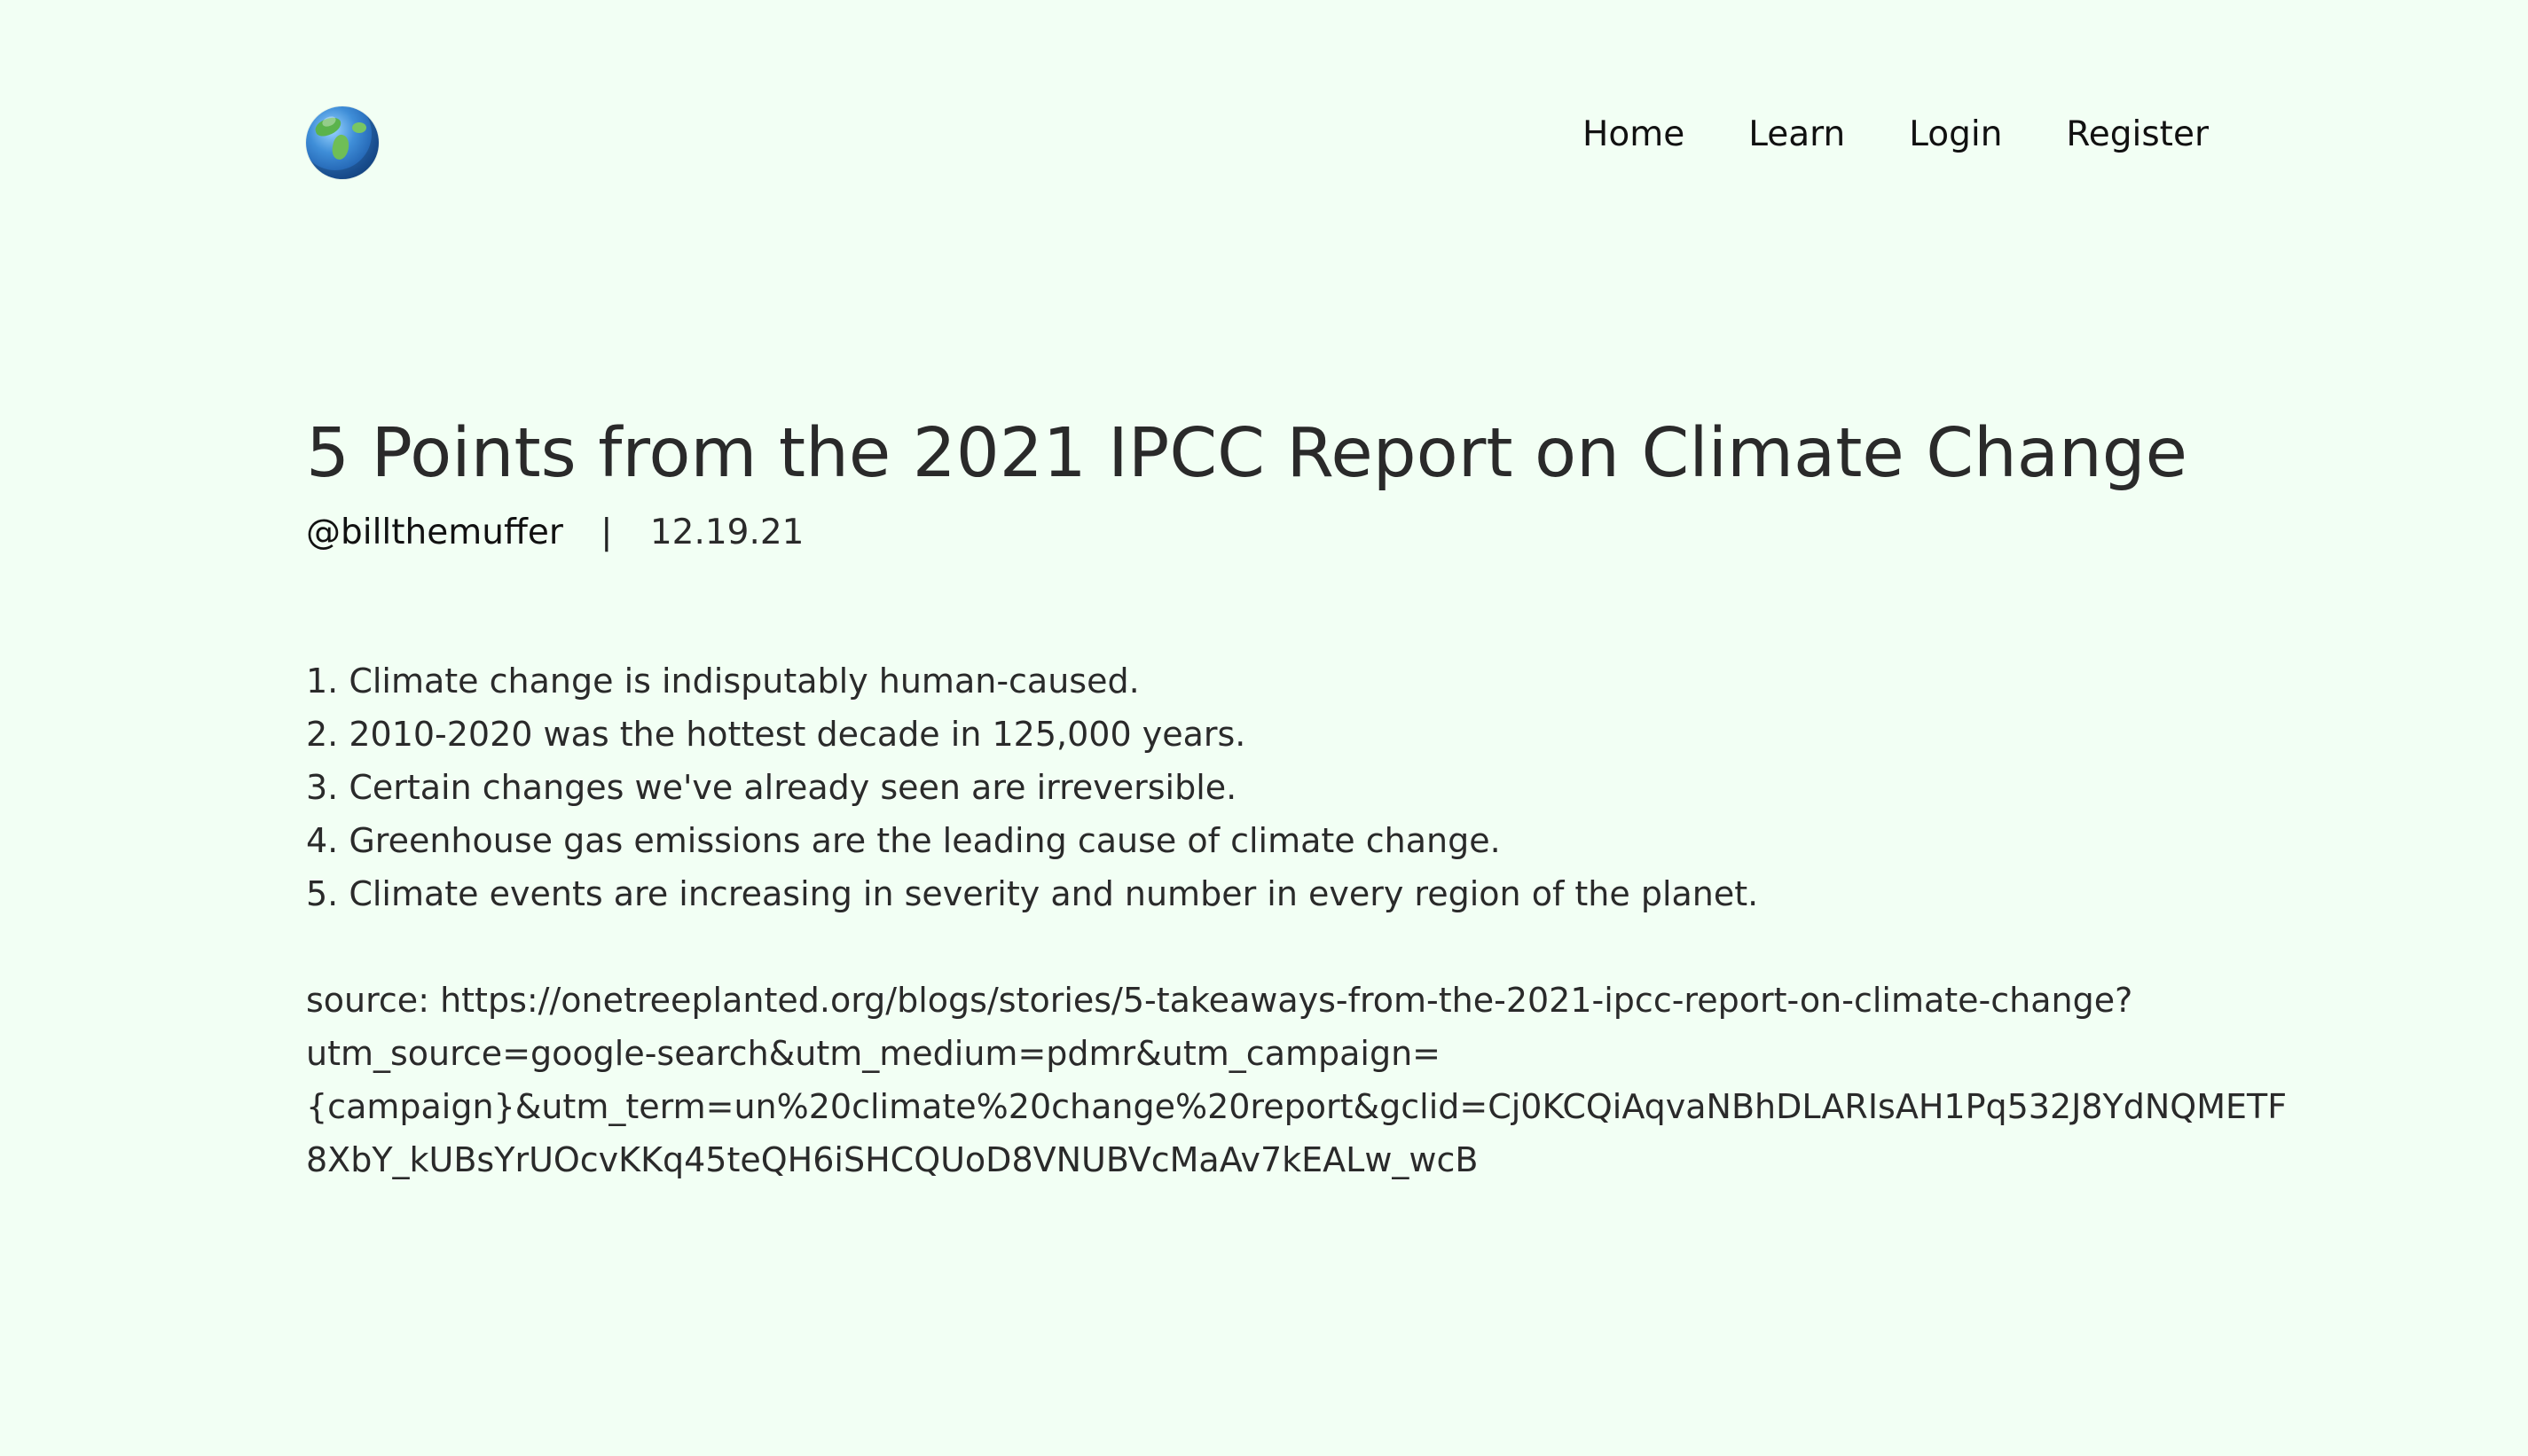  I want to click on globe-icon, so click(342, 142).